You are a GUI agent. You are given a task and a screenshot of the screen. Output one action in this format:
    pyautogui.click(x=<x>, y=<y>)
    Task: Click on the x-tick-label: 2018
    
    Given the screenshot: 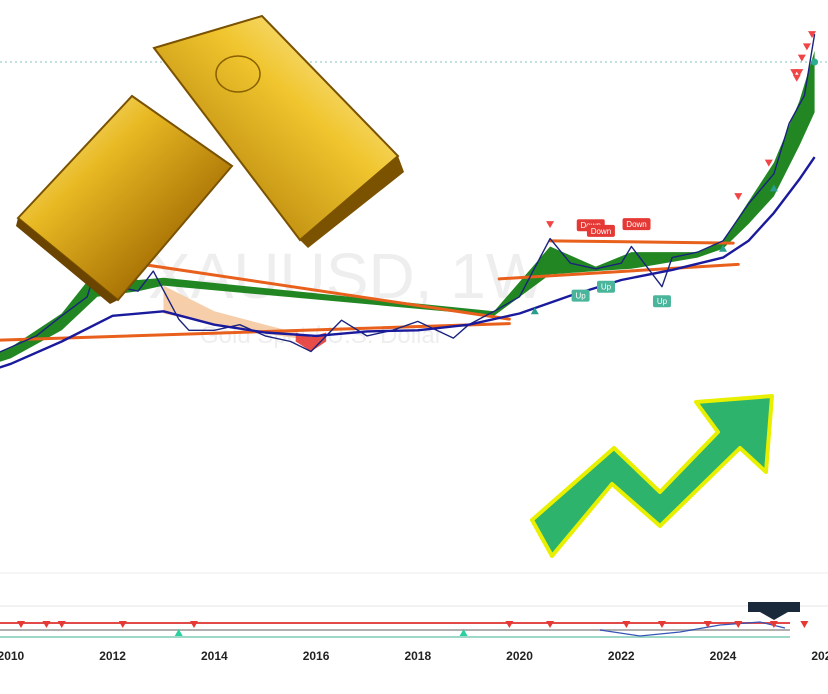 What is the action you would take?
    pyautogui.click(x=417, y=656)
    